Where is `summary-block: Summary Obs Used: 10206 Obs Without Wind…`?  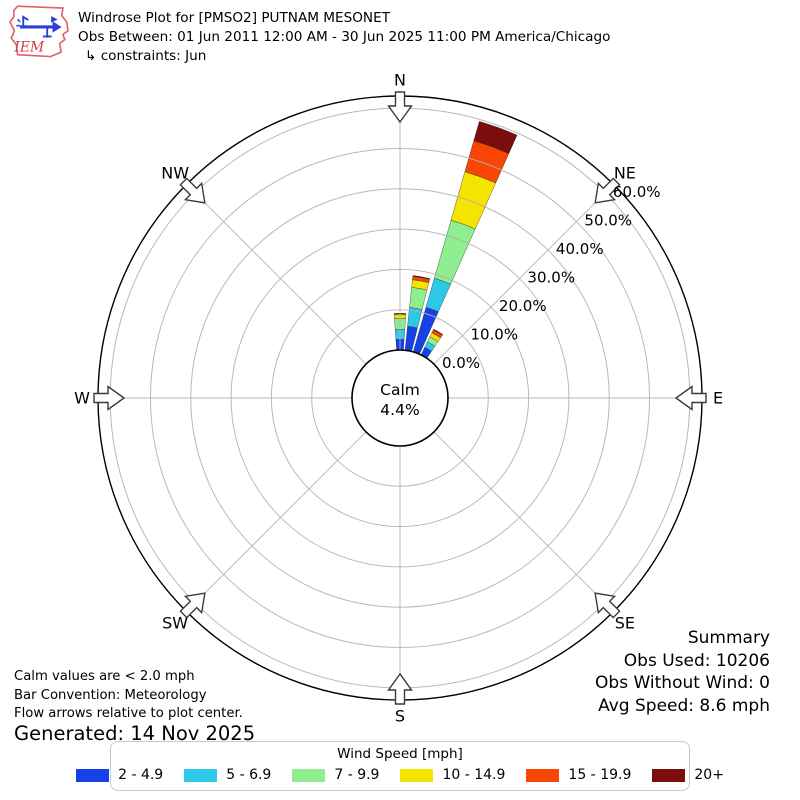 summary-block: Summary Obs Used: 10206 Obs Without Wind… is located at coordinates (682, 672).